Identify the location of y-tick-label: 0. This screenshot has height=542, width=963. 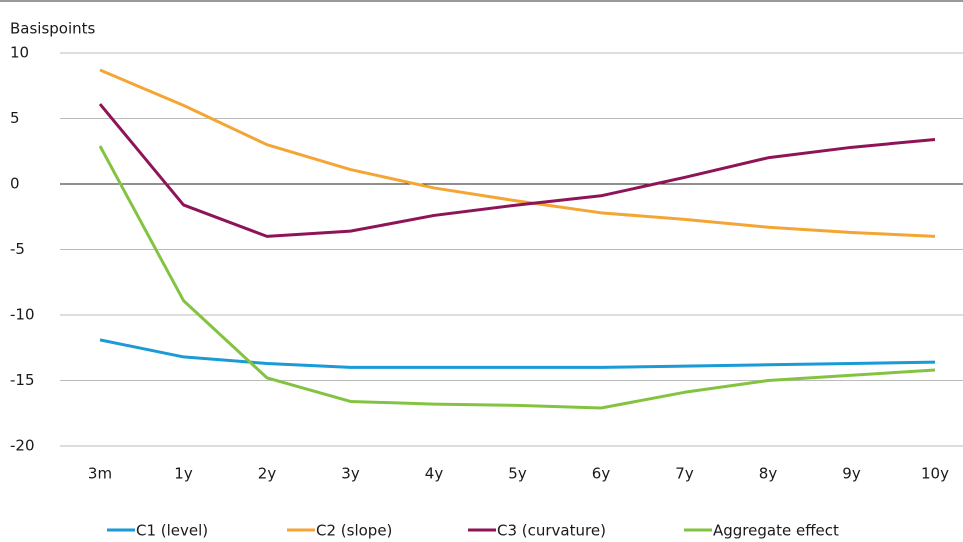
(15, 184).